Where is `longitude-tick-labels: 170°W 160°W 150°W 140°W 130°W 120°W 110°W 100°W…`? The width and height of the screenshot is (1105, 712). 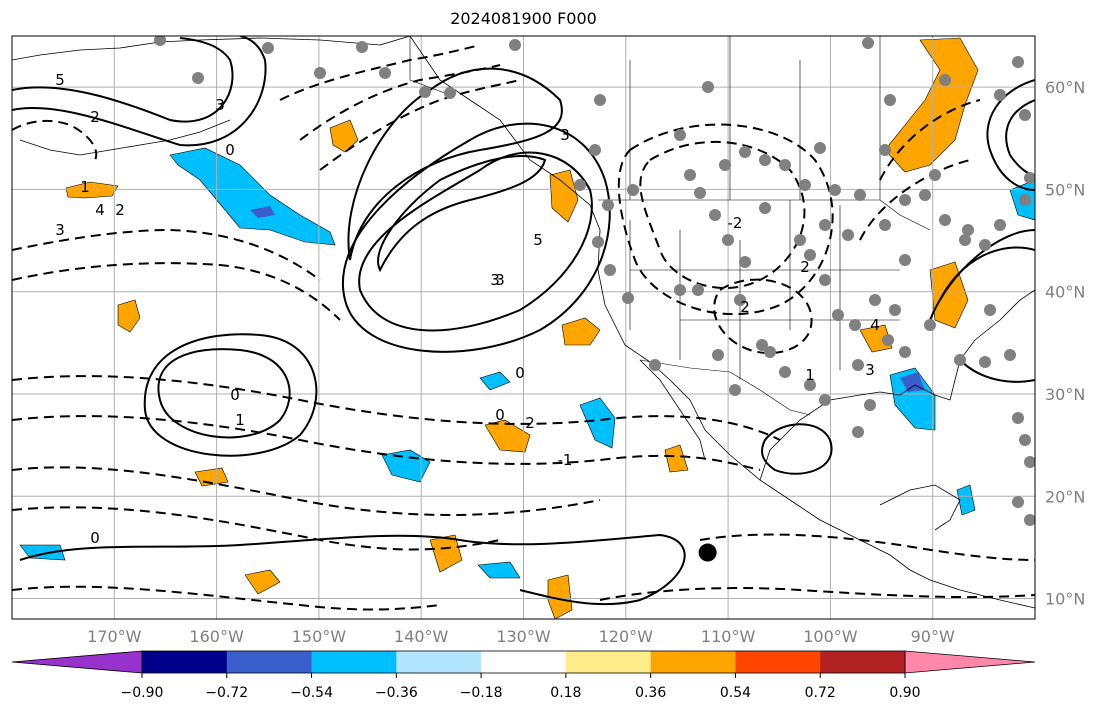
longitude-tick-labels: 170°W 160°W 150°W 140°W 130°W 120°W 110°W 100°W… is located at coordinates (521, 636).